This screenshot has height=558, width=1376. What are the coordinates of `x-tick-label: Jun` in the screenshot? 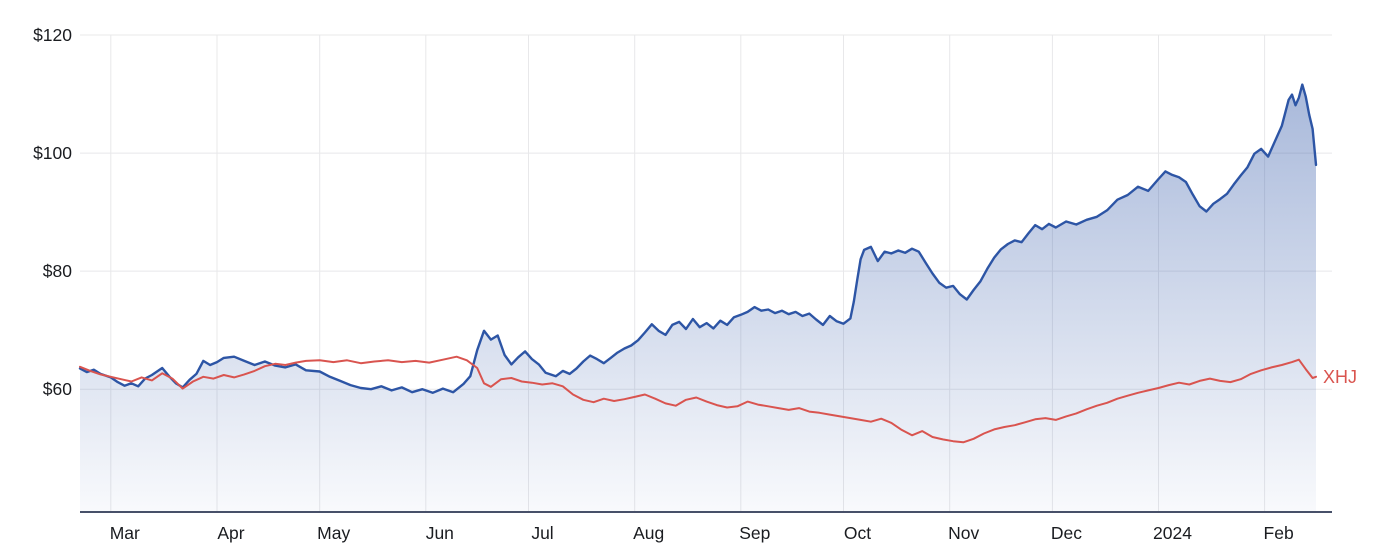 It's located at (440, 533).